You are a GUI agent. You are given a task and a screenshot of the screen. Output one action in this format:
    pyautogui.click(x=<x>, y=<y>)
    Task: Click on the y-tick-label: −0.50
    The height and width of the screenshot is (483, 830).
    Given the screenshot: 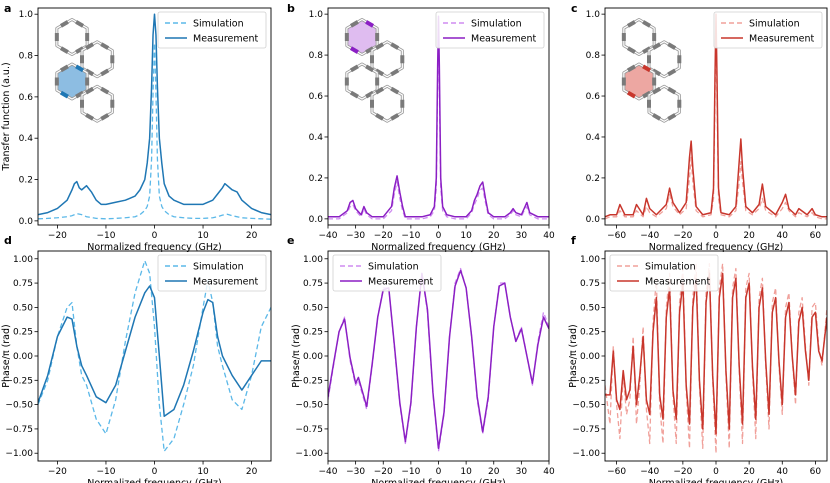 What is the action you would take?
    pyautogui.click(x=586, y=406)
    